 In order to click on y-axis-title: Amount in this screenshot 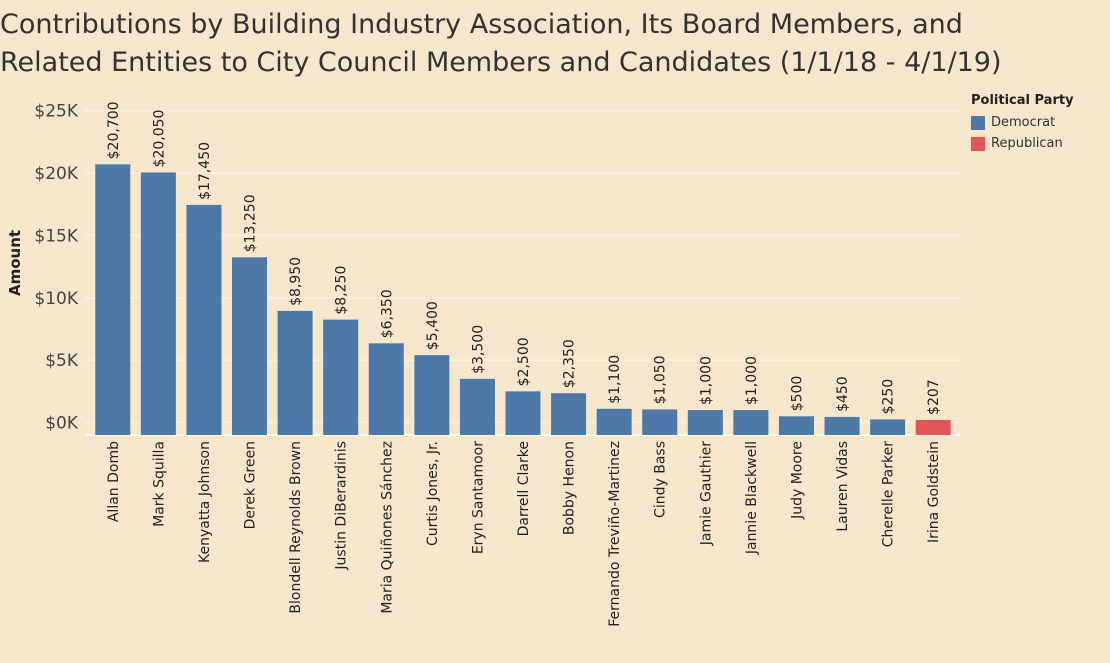, I will do `click(15, 263)`.